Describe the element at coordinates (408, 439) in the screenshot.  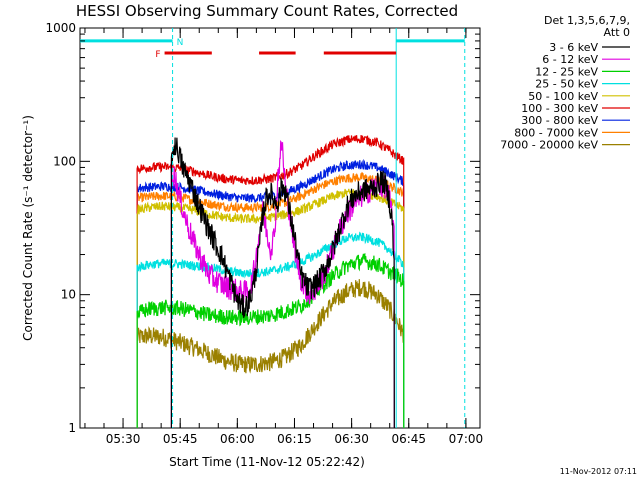
I see `x-tick-label: 06:45` at that location.